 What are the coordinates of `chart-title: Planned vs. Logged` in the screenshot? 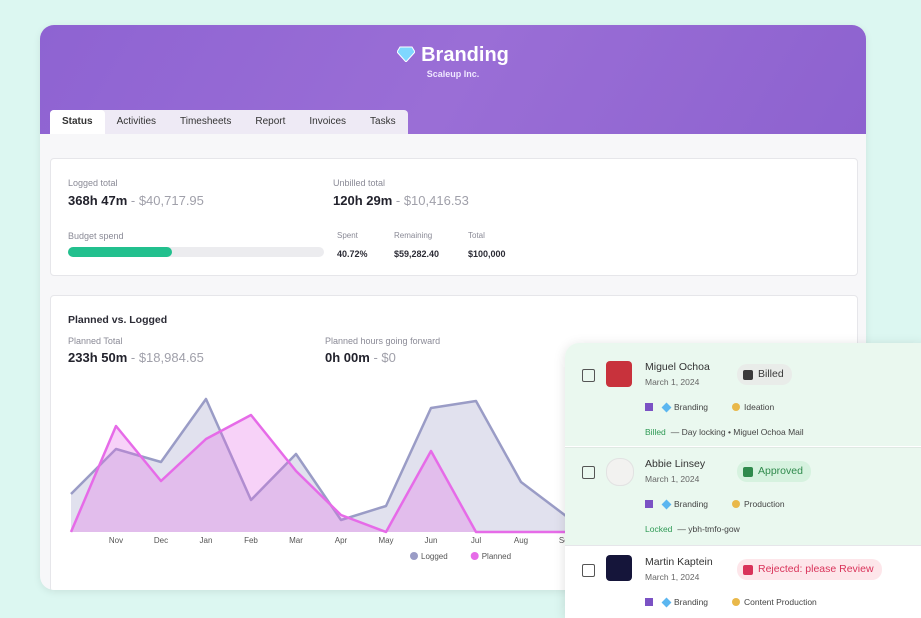 It's located at (118, 320).